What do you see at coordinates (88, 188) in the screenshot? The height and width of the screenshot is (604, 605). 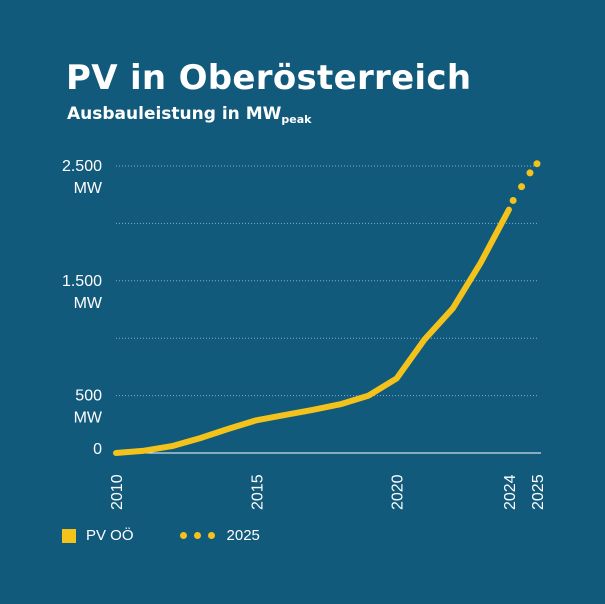 I see `y-tick-unit-2500: MW` at bounding box center [88, 188].